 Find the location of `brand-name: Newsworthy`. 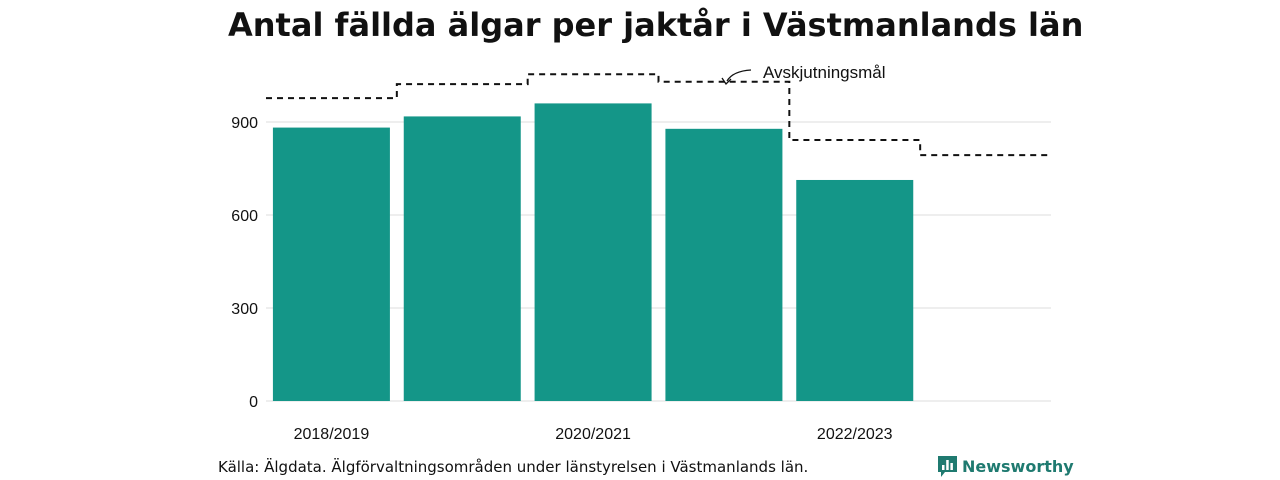

brand-name: Newsworthy is located at coordinates (1018, 466).